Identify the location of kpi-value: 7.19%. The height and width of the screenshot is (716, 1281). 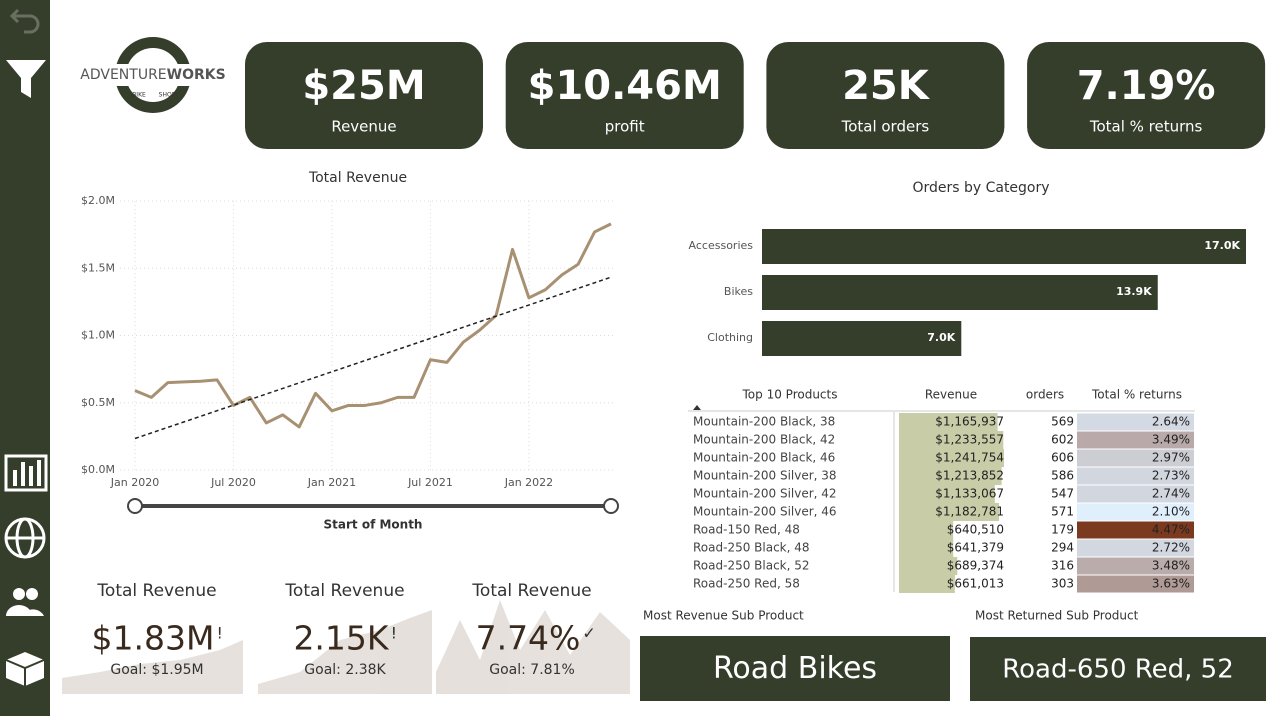
(1146, 86).